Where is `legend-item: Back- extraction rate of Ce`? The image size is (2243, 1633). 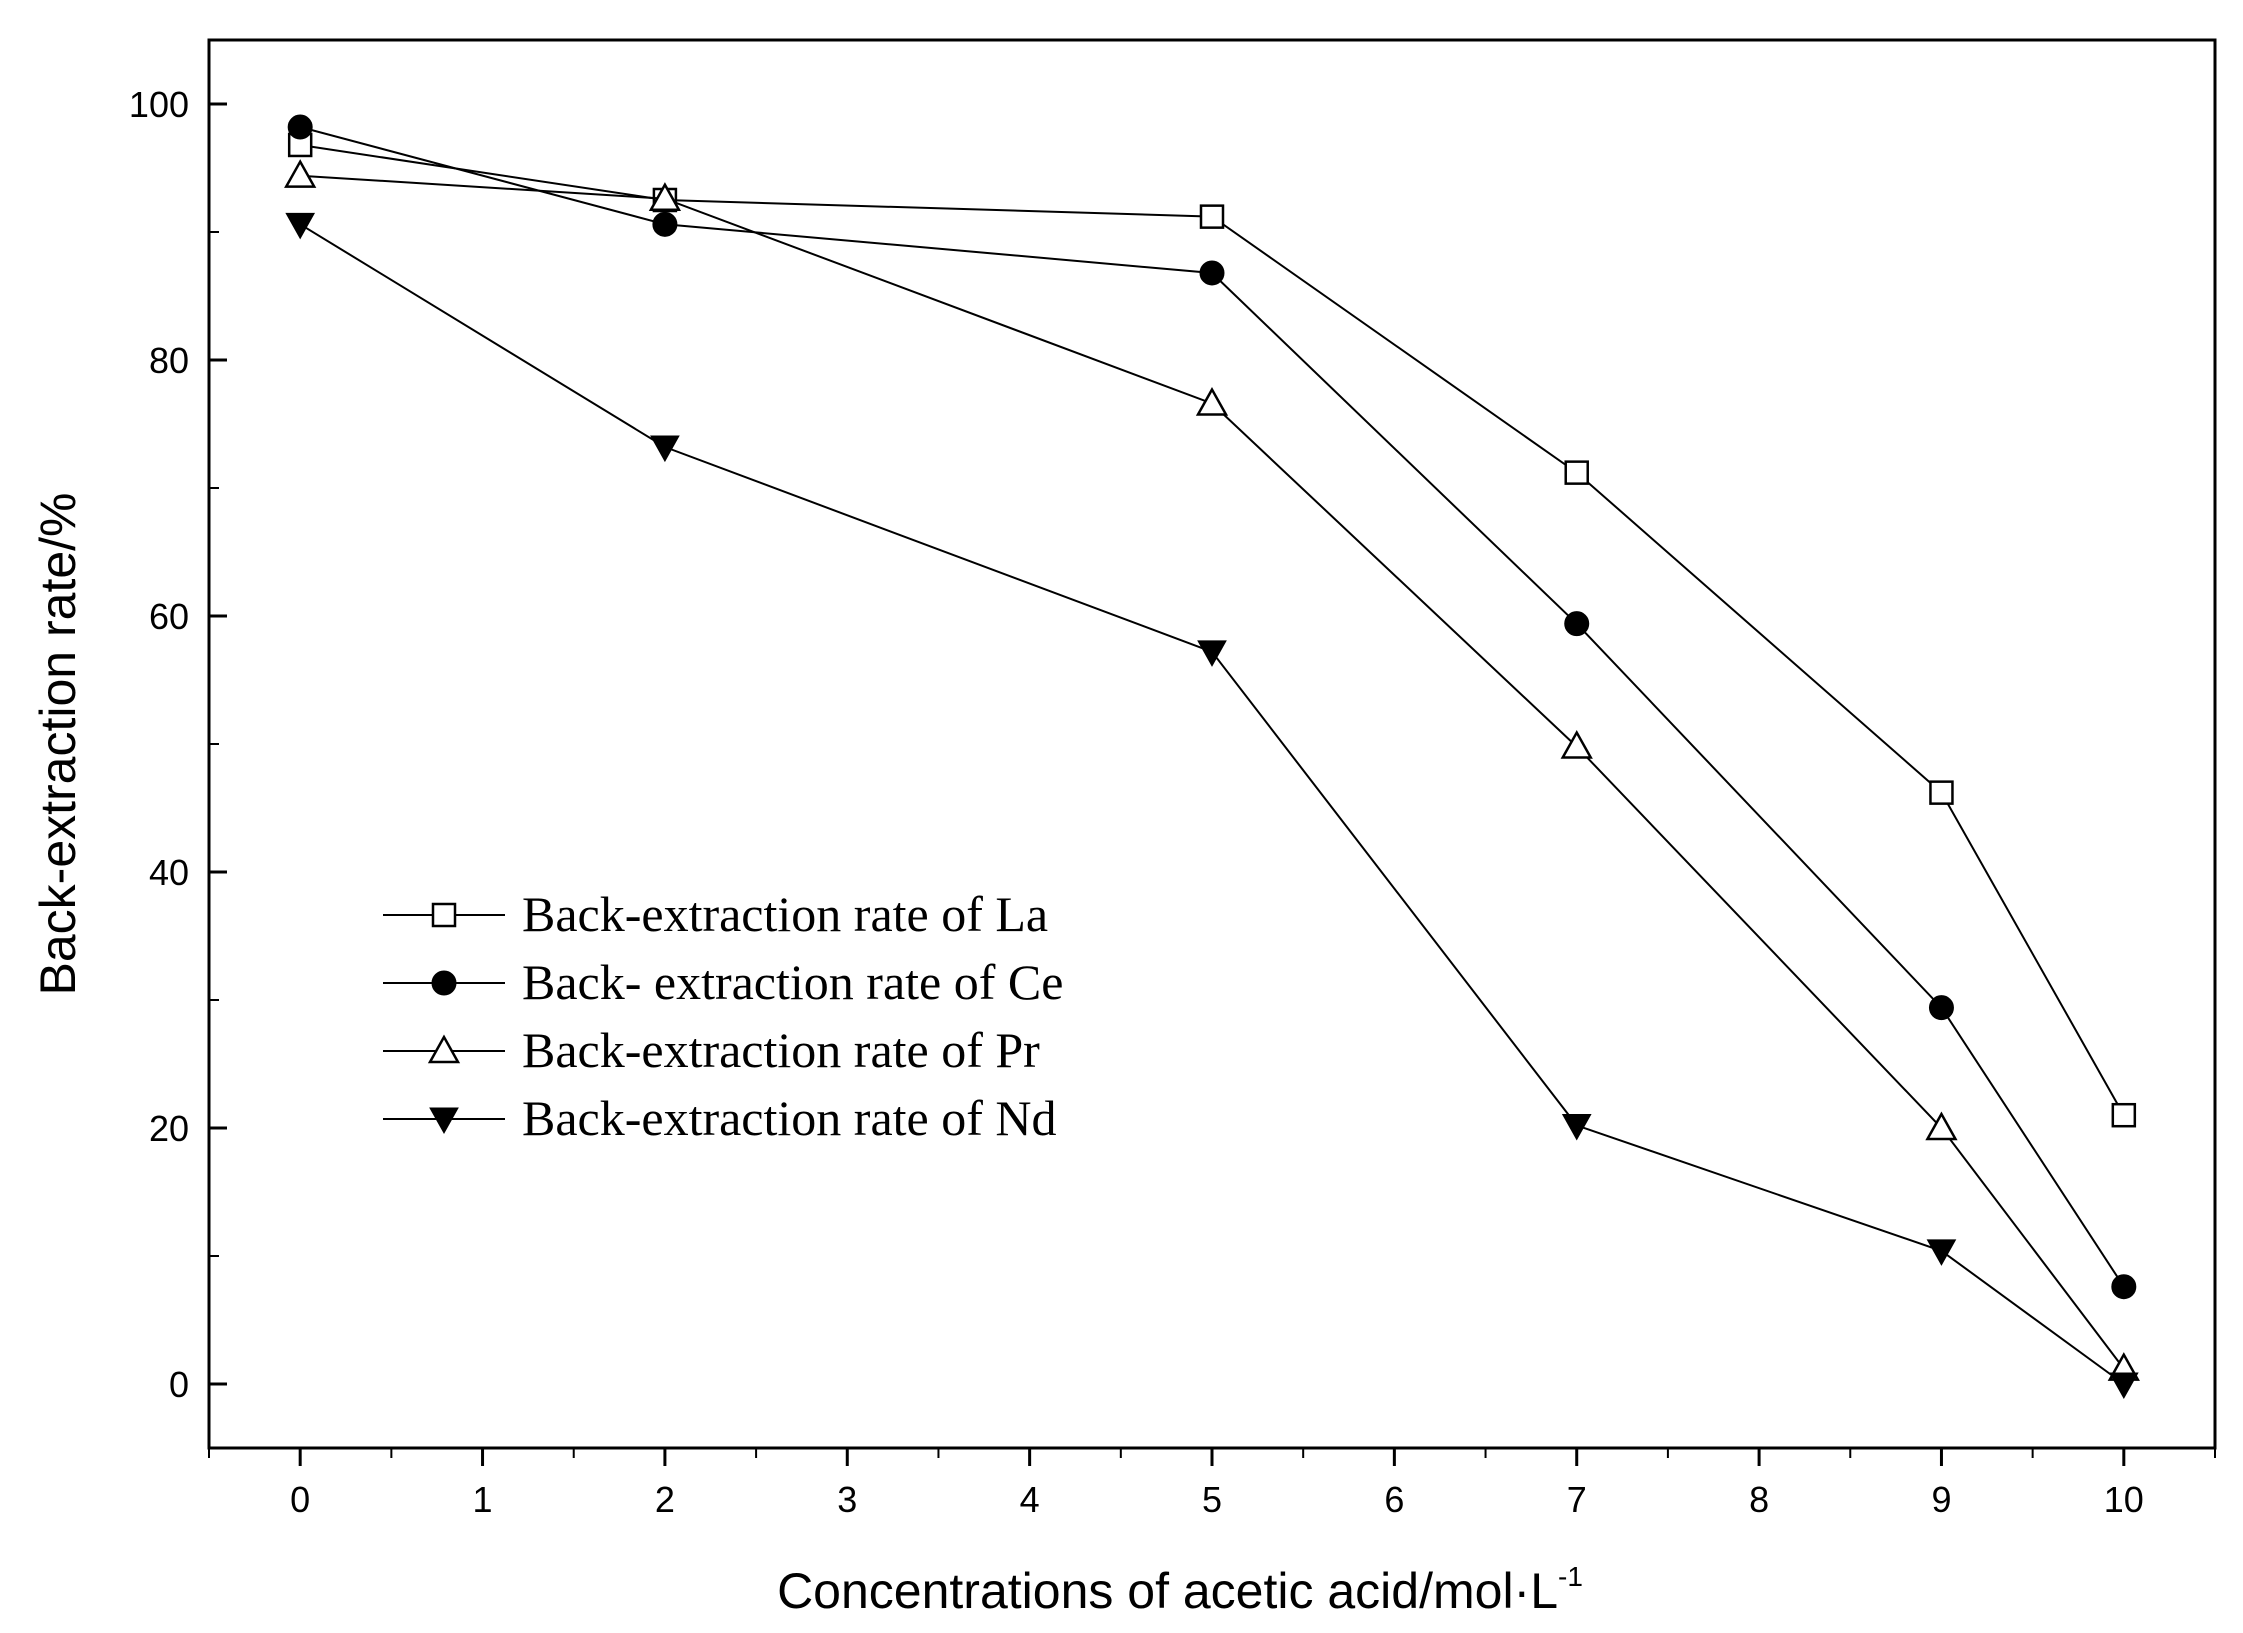 legend-item: Back- extraction rate of Ce is located at coordinates (723, 982).